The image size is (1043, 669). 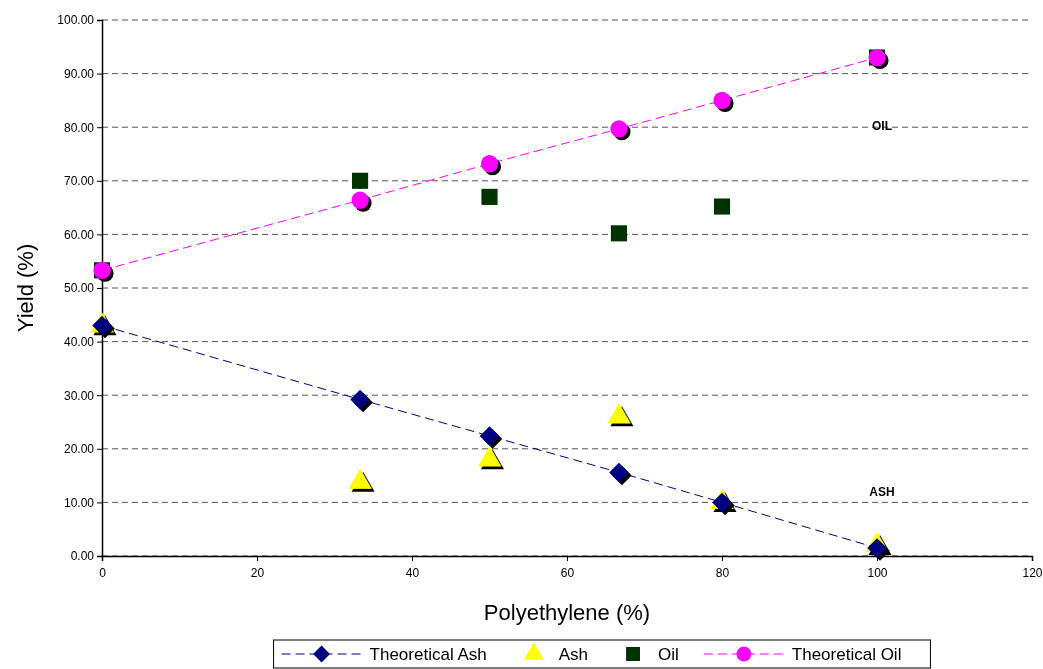 I want to click on y-tick-label: 90.00, so click(x=79, y=73).